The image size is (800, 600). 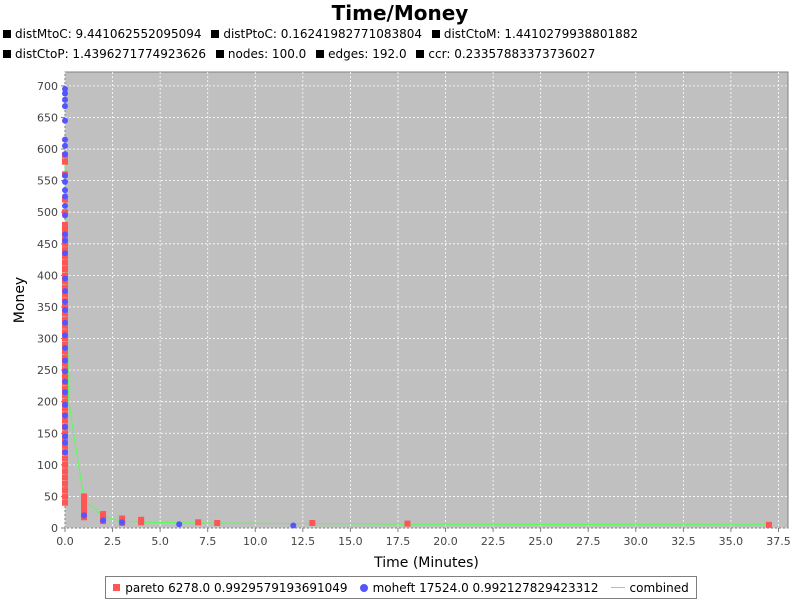 I want to click on x-tick-label: 25.0, so click(x=540, y=541).